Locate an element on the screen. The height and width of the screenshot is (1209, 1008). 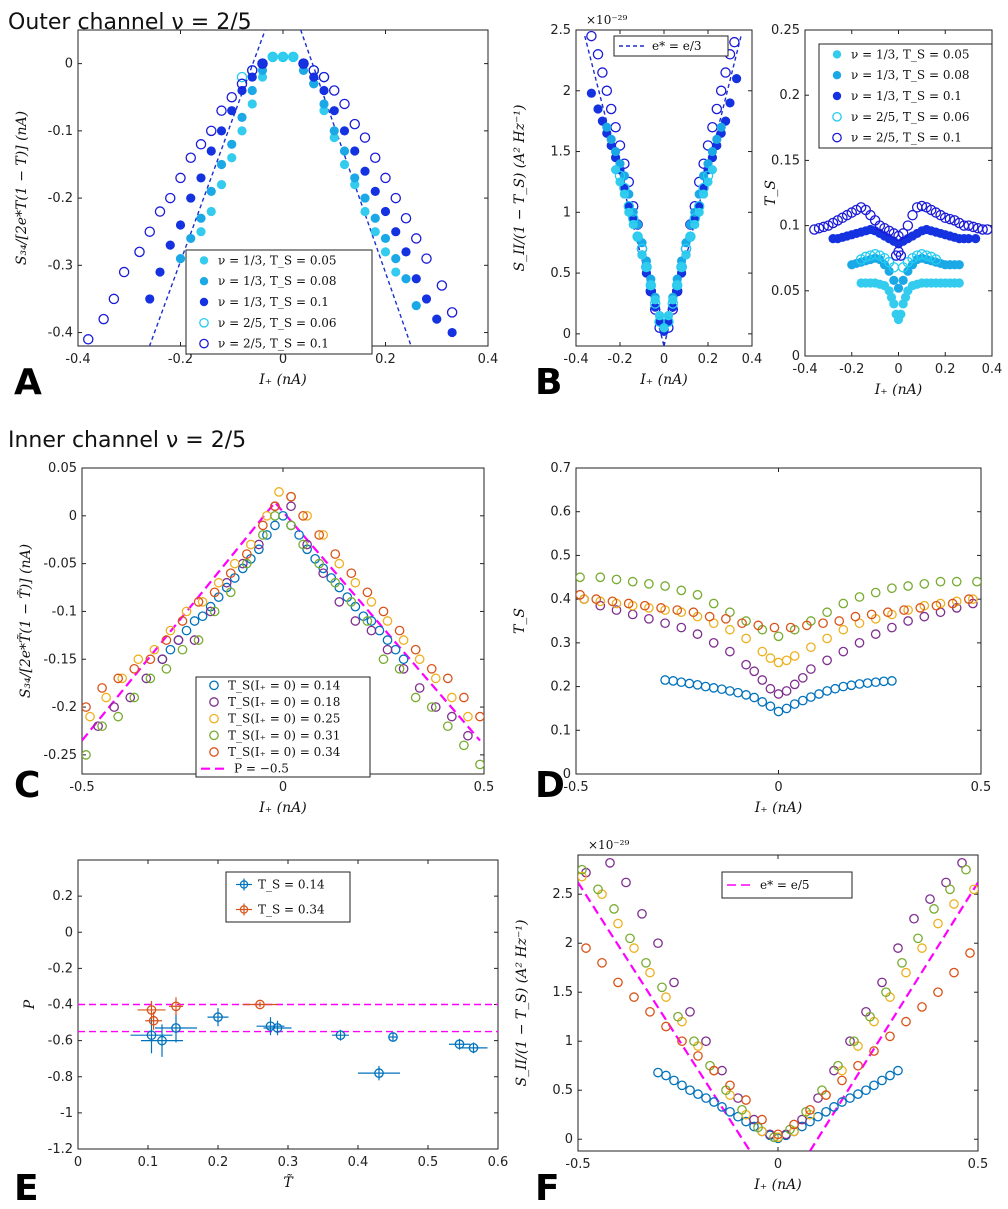
x-tick-label: 0.4 is located at coordinates (752, 359).